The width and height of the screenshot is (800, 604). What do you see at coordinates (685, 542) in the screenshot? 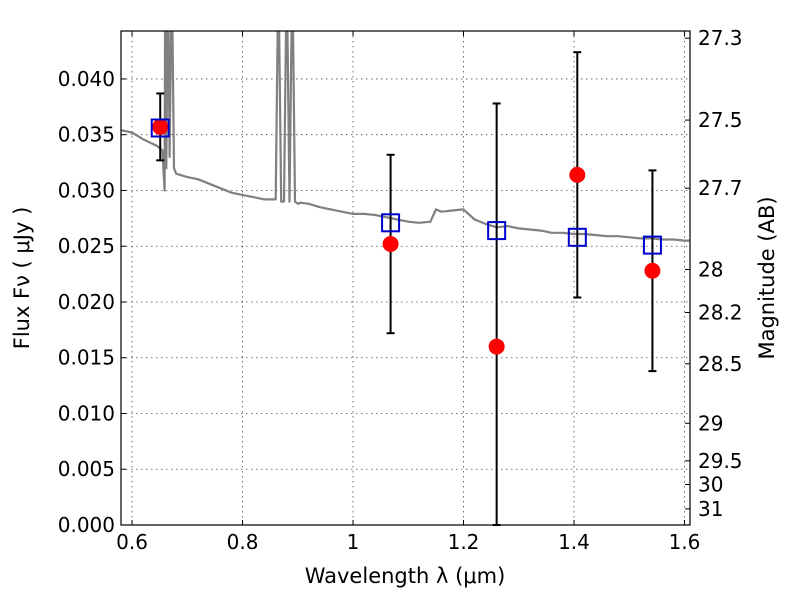
I see `x-tick-label: 1.6` at bounding box center [685, 542].